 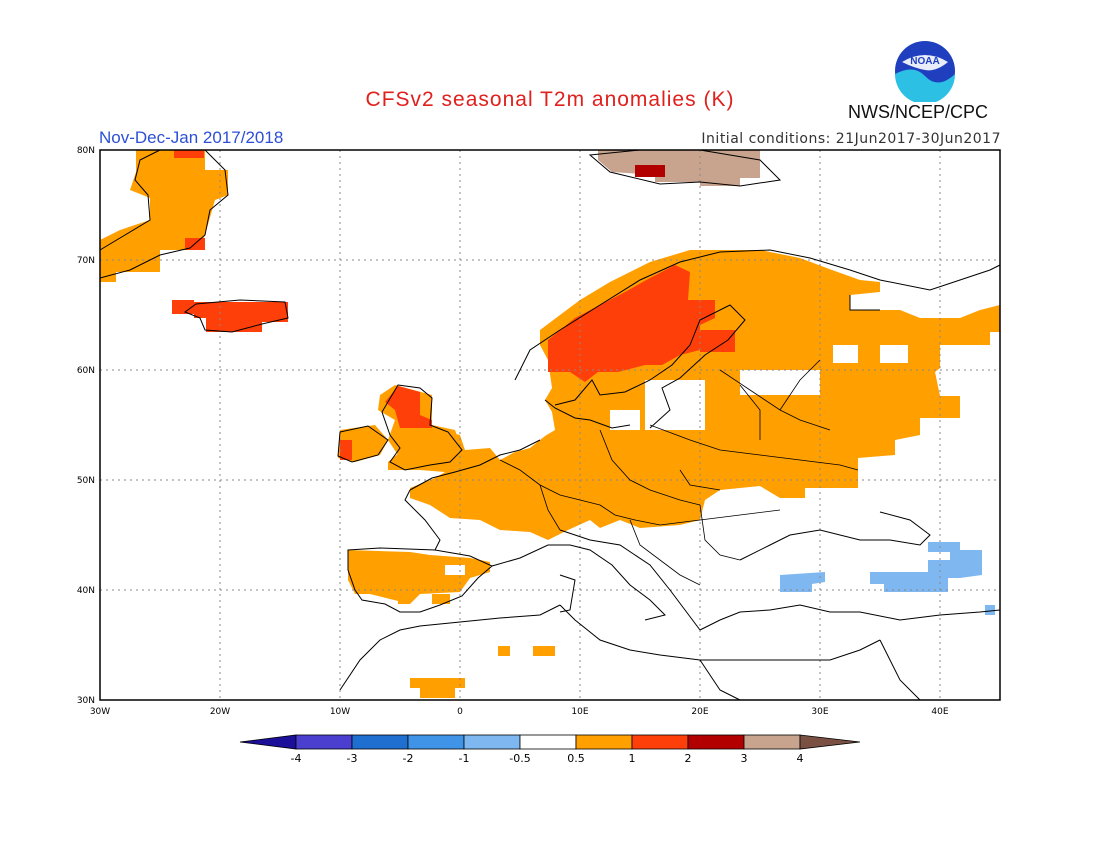 What do you see at coordinates (191, 137) in the screenshot?
I see `forecast-period: Nov-Dec-Jan 2017/2018` at bounding box center [191, 137].